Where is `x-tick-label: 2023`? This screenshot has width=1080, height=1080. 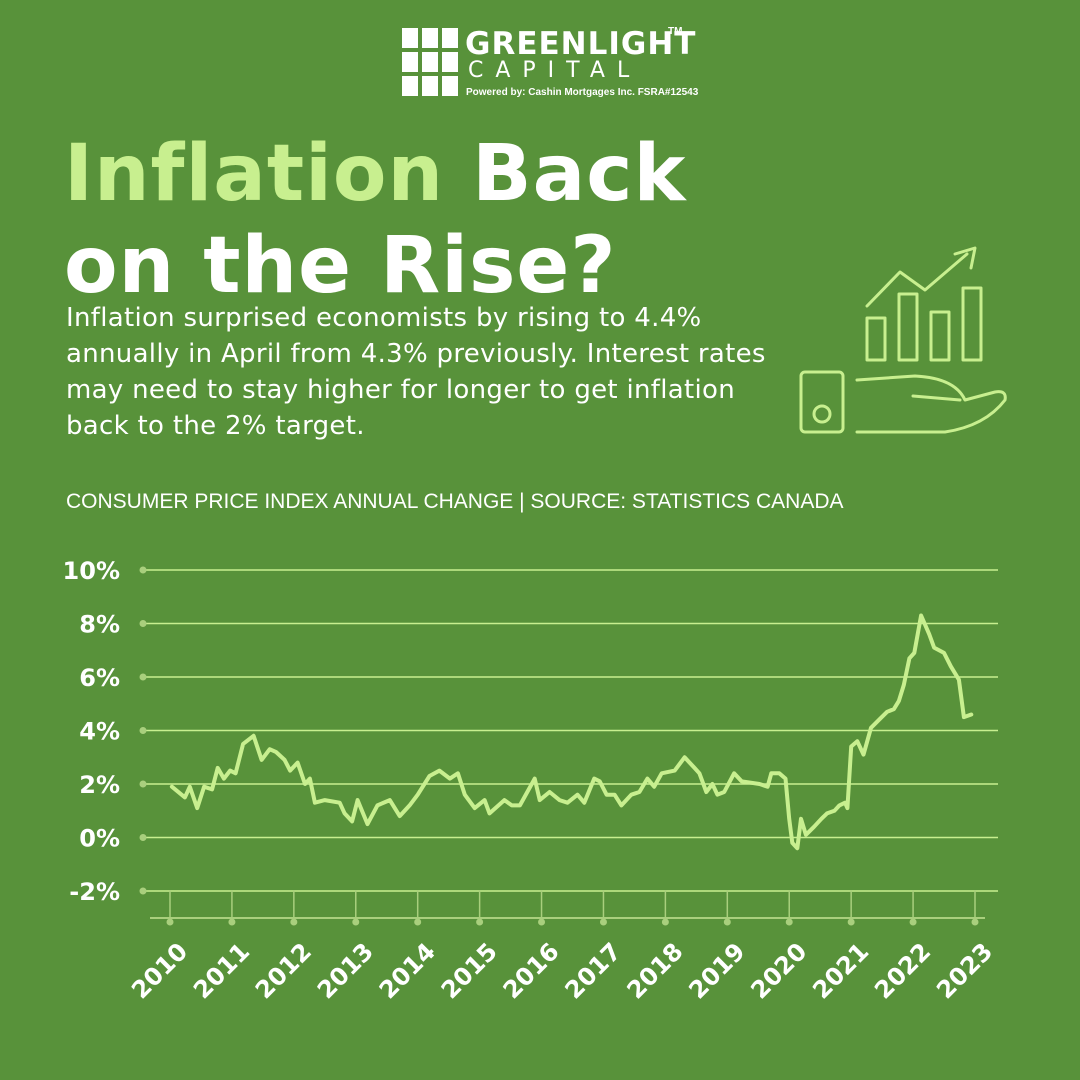 x-tick-label: 2023 is located at coordinates (964, 970).